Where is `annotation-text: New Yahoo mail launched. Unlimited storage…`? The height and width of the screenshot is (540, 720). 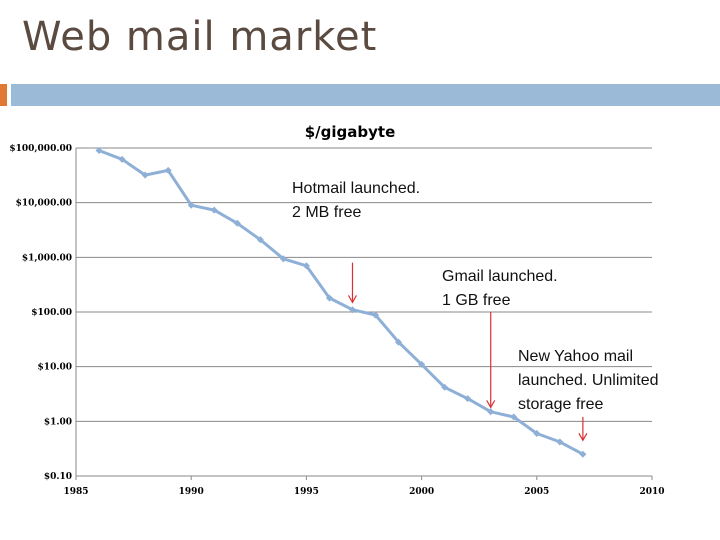
annotation-text: New Yahoo mail launched. Unlimited storage… is located at coordinates (588, 380).